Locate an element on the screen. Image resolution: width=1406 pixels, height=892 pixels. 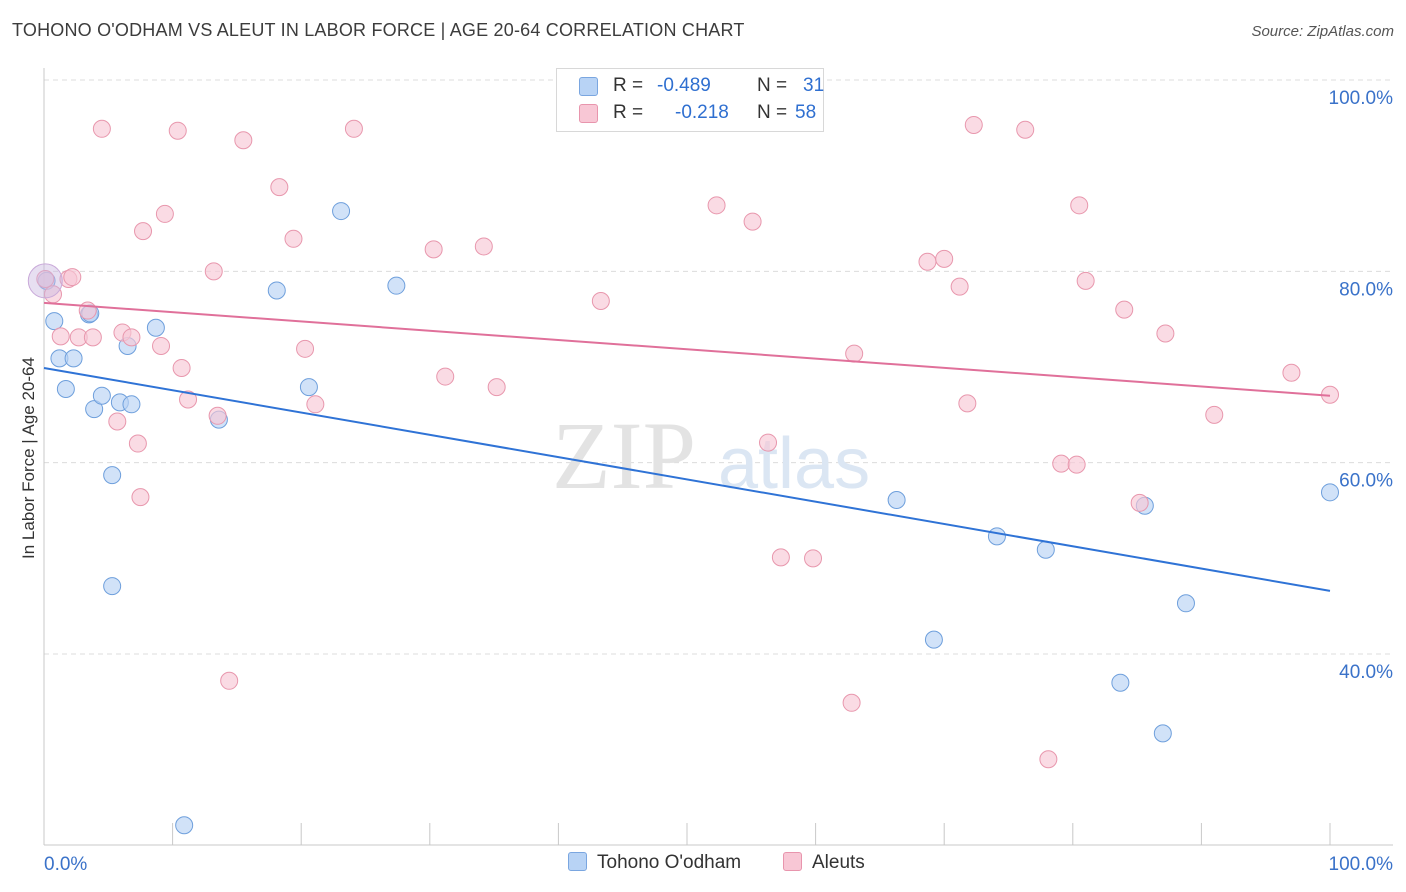
trendline-aleuts is located at coordinates (687, 349).